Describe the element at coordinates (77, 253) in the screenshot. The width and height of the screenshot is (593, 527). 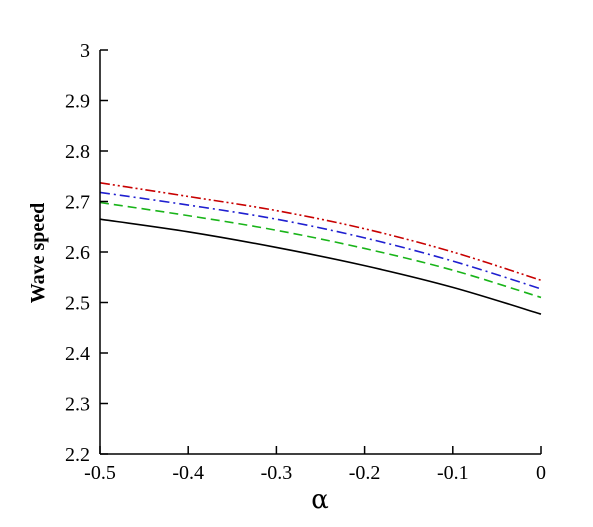
I see `y-tick-label: 2.6` at that location.